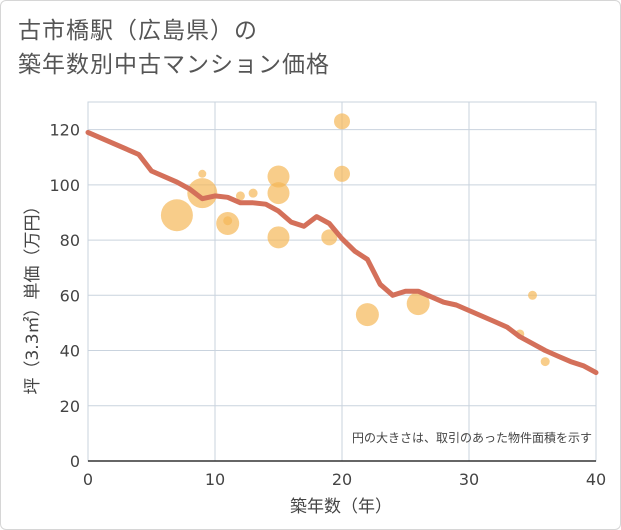 The image size is (621, 530). Describe the element at coordinates (75, 461) in the screenshot. I see `y-tick-label: 0` at that location.